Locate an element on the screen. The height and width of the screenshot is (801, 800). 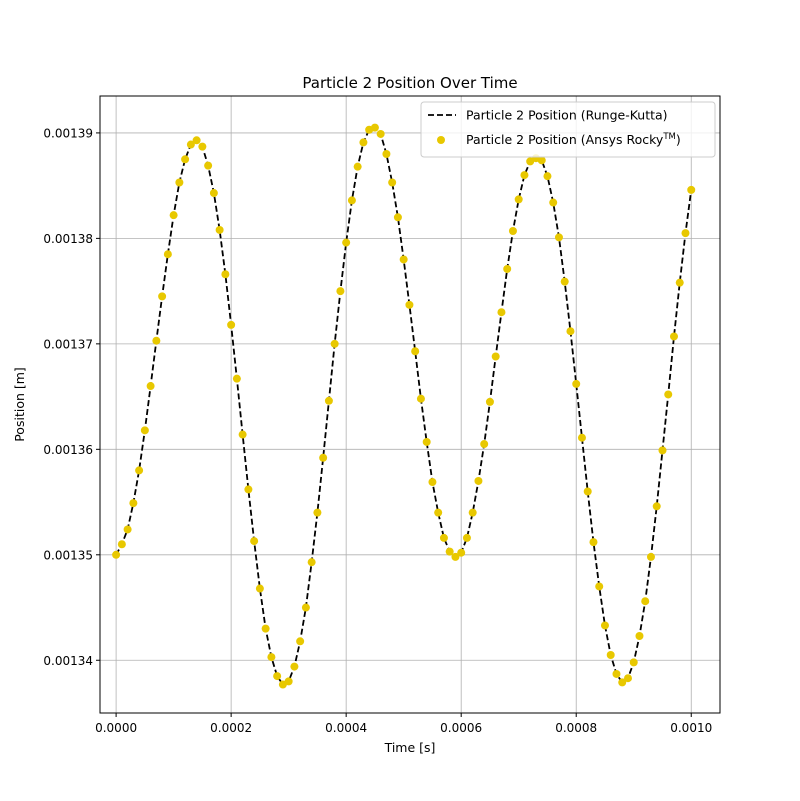
legend-label-rocky: Particle 2 Position (Ansys RockyTM) is located at coordinates (573, 139).